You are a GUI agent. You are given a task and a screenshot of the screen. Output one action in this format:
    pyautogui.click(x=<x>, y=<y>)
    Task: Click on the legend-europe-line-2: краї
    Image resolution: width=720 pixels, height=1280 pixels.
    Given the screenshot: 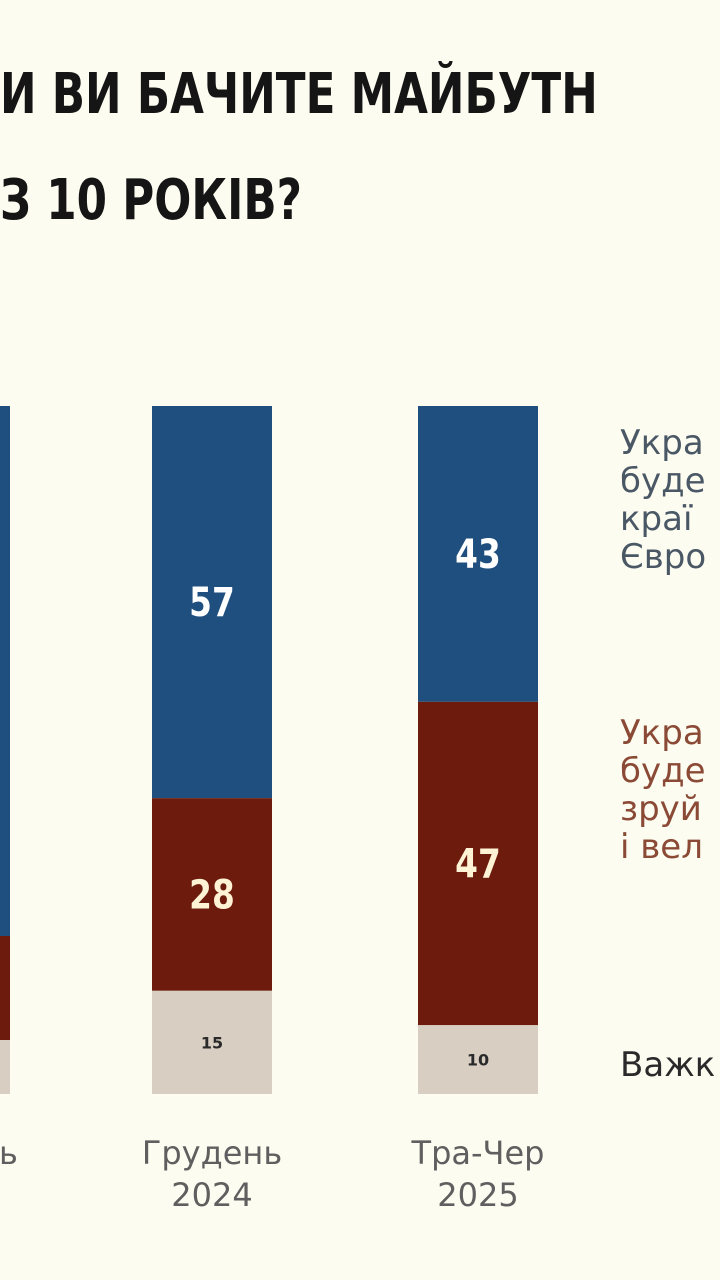 What is the action you would take?
    pyautogui.click(x=656, y=519)
    